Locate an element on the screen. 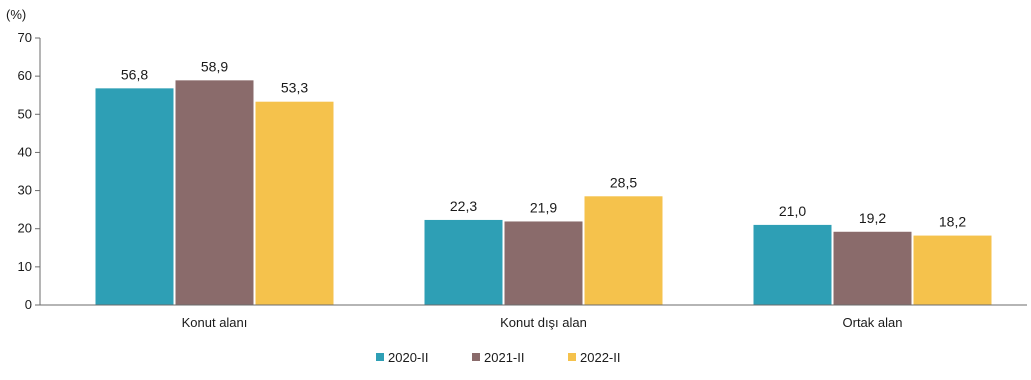 The height and width of the screenshot is (380, 1031). y-tick-label: 60 is located at coordinates (25, 75).